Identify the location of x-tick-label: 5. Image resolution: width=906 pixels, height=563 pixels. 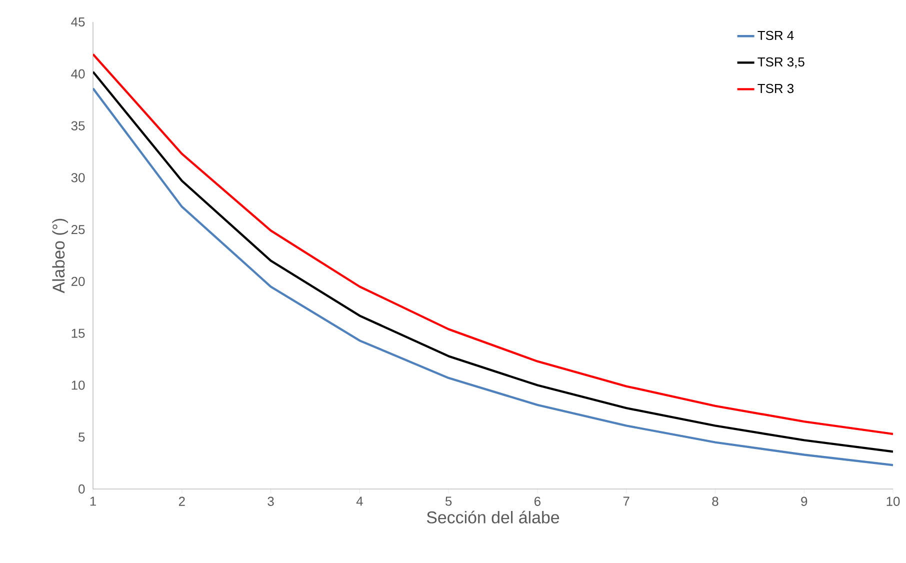
(448, 501).